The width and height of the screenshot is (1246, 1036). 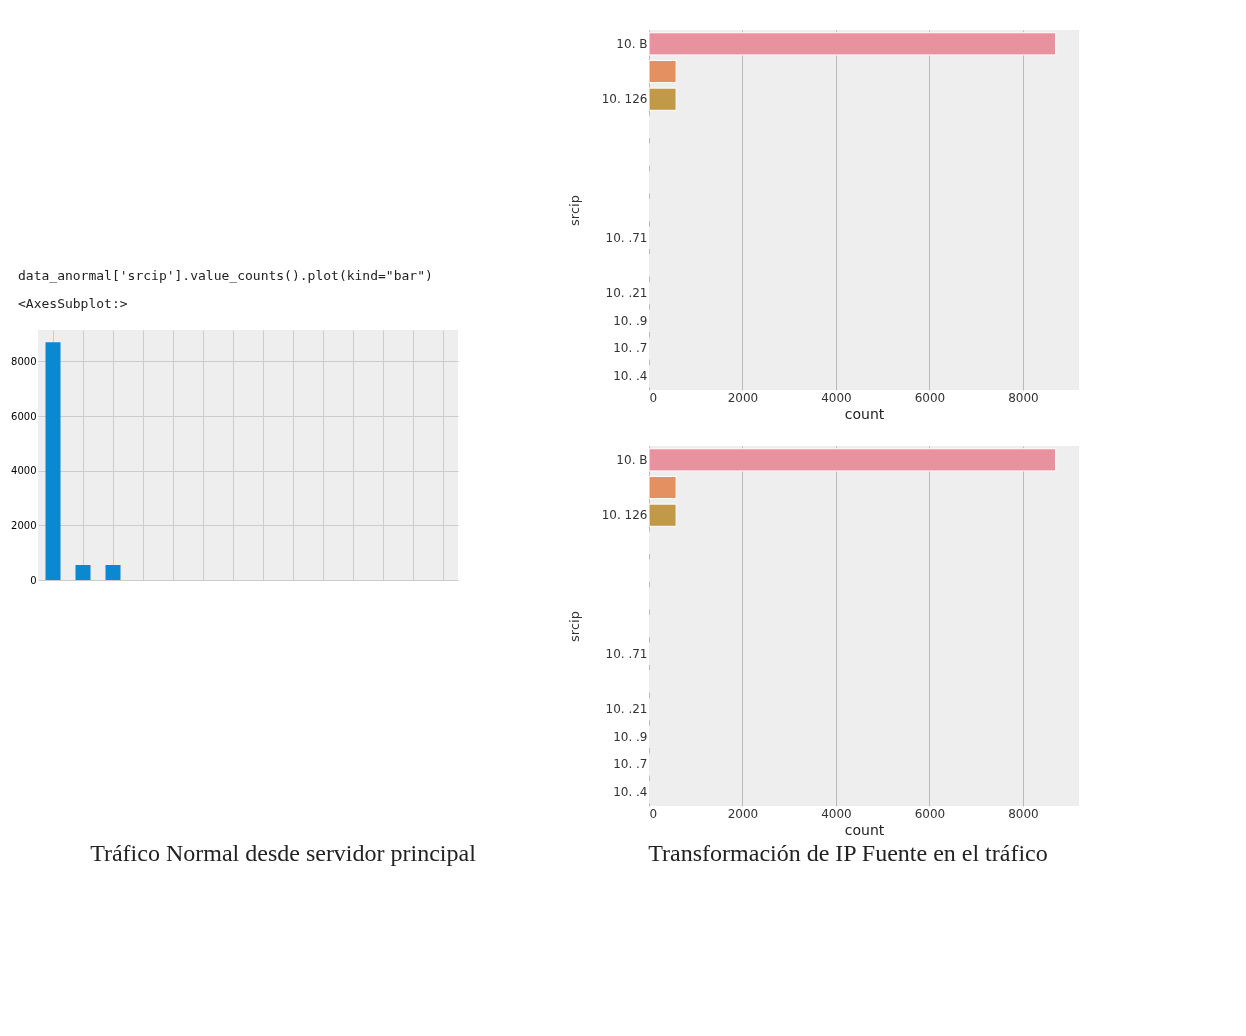 What do you see at coordinates (225, 275) in the screenshot?
I see `text: data_anormal['srcip'].value_counts().plot(kind="bar")` at bounding box center [225, 275].